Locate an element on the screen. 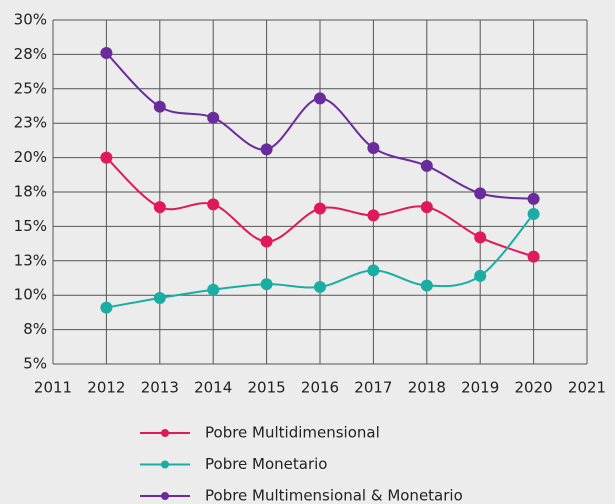  y-tick-label: 5% is located at coordinates (35, 364).